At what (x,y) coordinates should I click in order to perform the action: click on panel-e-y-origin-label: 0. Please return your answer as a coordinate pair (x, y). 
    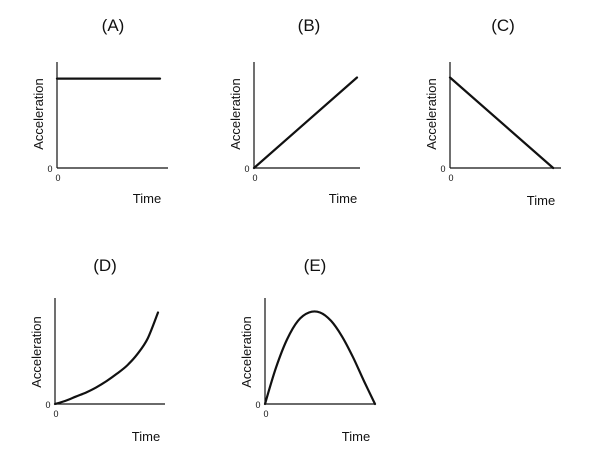
    Looking at the image, I should click on (257, 405).